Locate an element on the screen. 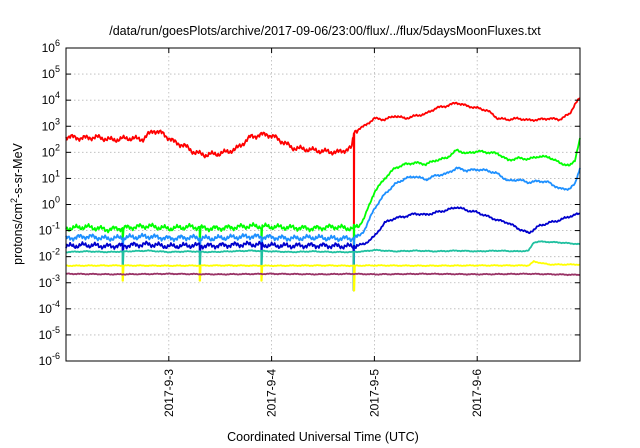 This screenshot has width=640, height=448. y-tick-label: 10⁻⁵ is located at coordinates (49, 333).